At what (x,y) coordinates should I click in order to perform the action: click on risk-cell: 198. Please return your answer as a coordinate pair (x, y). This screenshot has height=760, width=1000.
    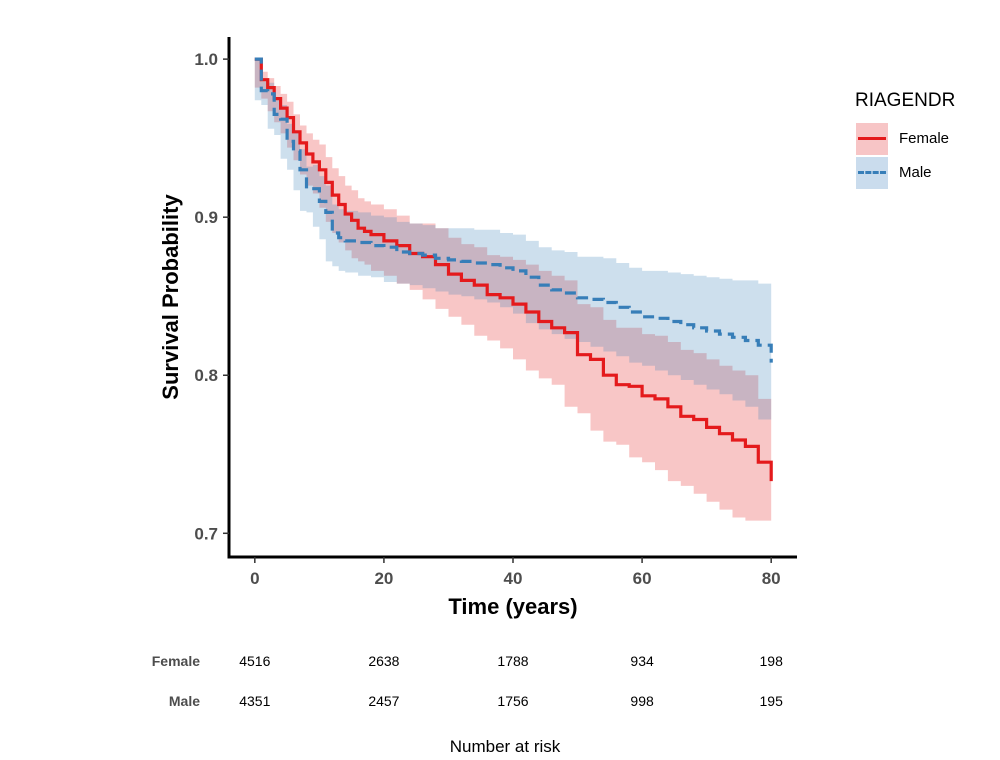
    Looking at the image, I should click on (771, 661).